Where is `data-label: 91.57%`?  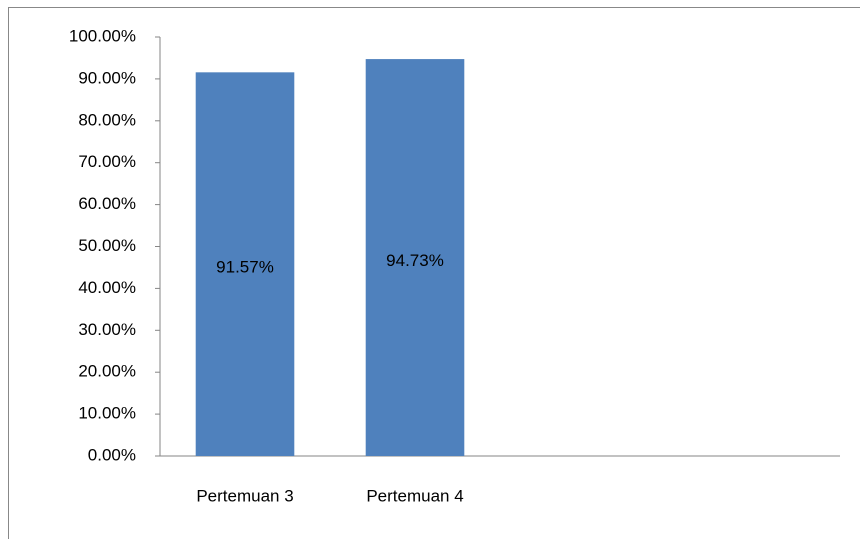
data-label: 91.57% is located at coordinates (245, 267).